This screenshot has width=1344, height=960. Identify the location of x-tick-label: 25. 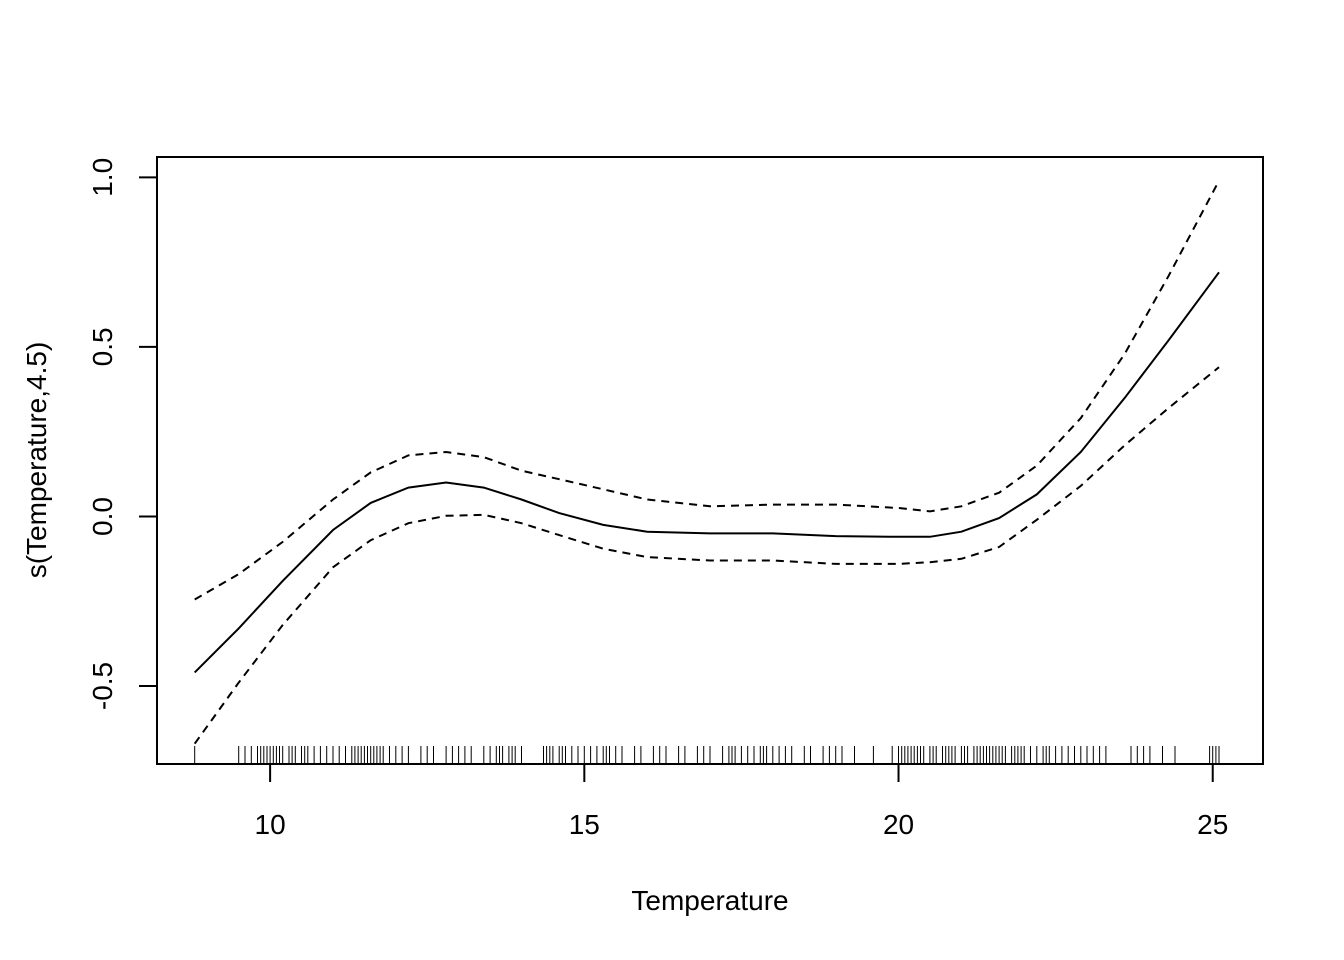
(1212, 824).